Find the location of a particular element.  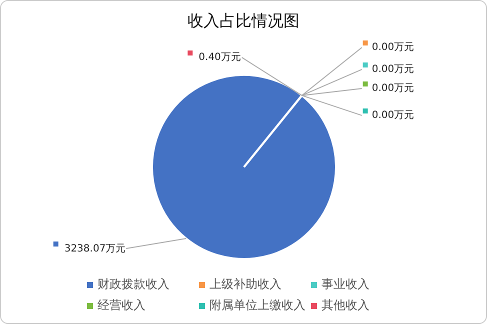

legend-label: 事业收入 is located at coordinates (346, 284).